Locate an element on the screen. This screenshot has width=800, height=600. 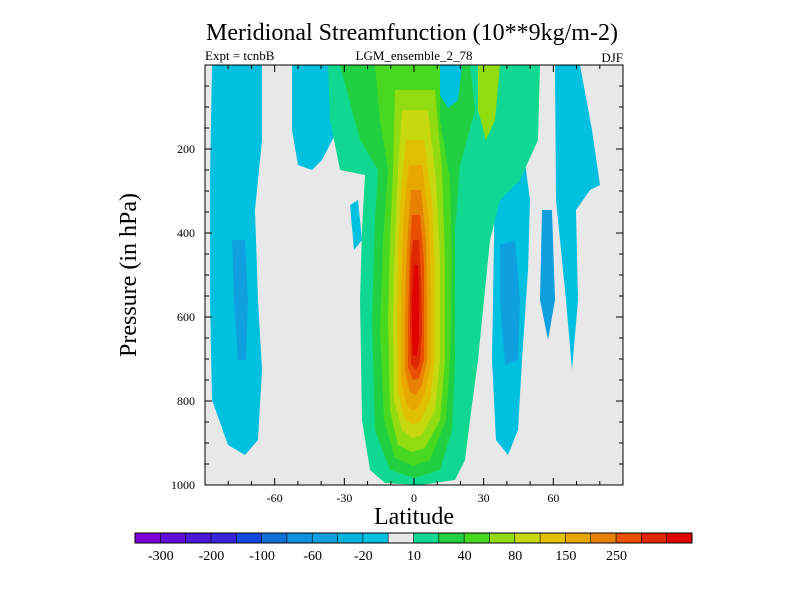
y-axis-label: Pressure (in hPa) is located at coordinates (129, 275).